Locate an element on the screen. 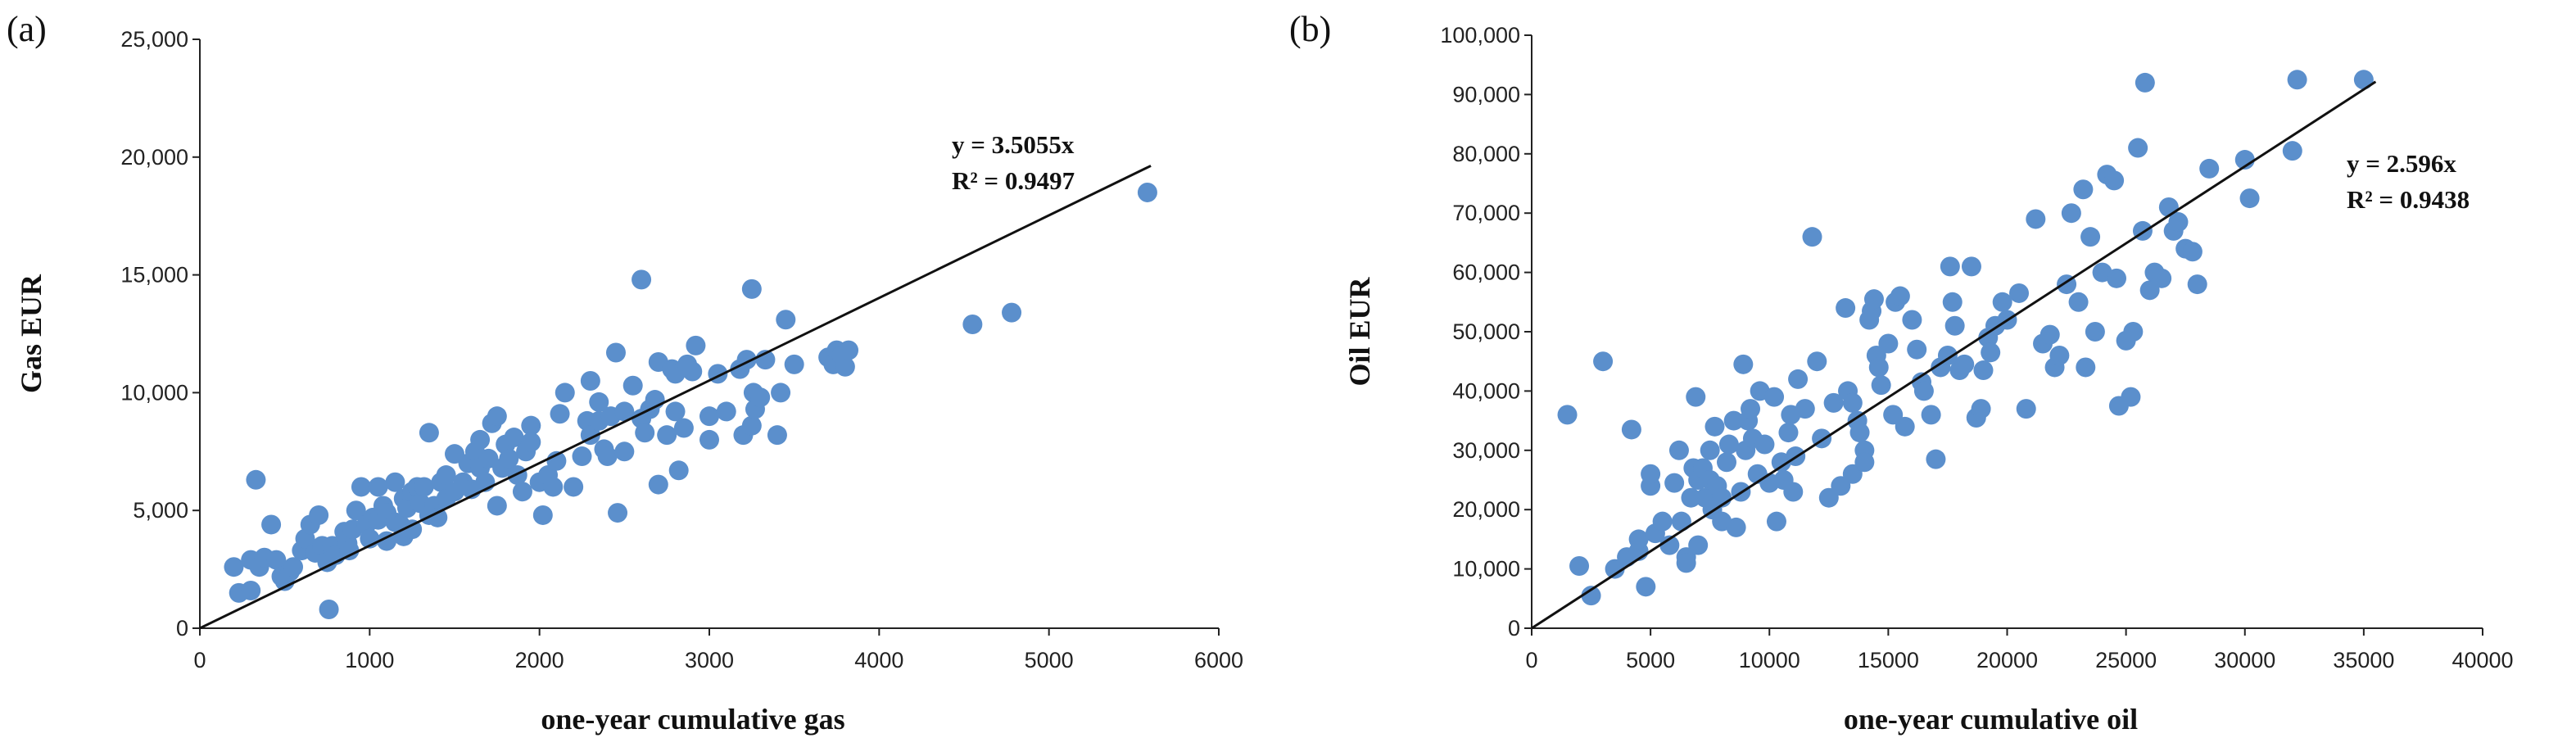  panel-label-a: (a) is located at coordinates (27, 29).